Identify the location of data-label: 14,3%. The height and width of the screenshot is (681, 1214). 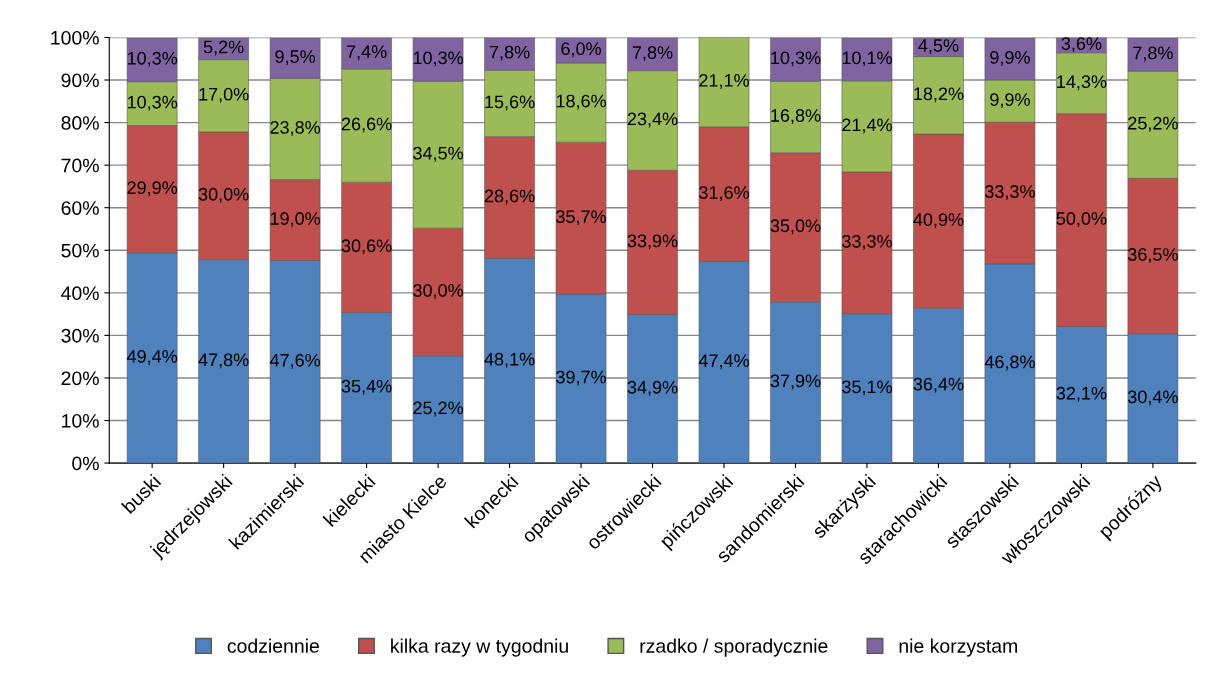
(1082, 83).